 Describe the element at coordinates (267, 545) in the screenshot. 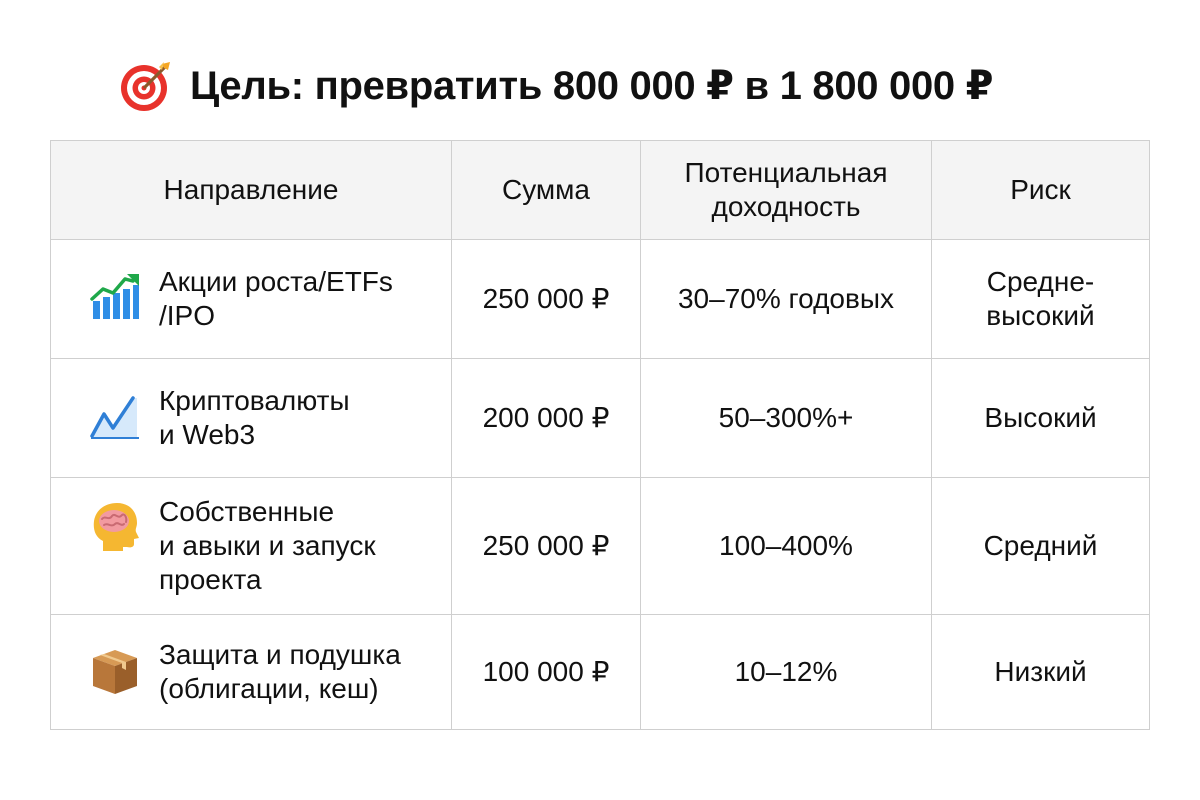

I see `direction-label: Собственные и авыки и запуск проекта` at that location.